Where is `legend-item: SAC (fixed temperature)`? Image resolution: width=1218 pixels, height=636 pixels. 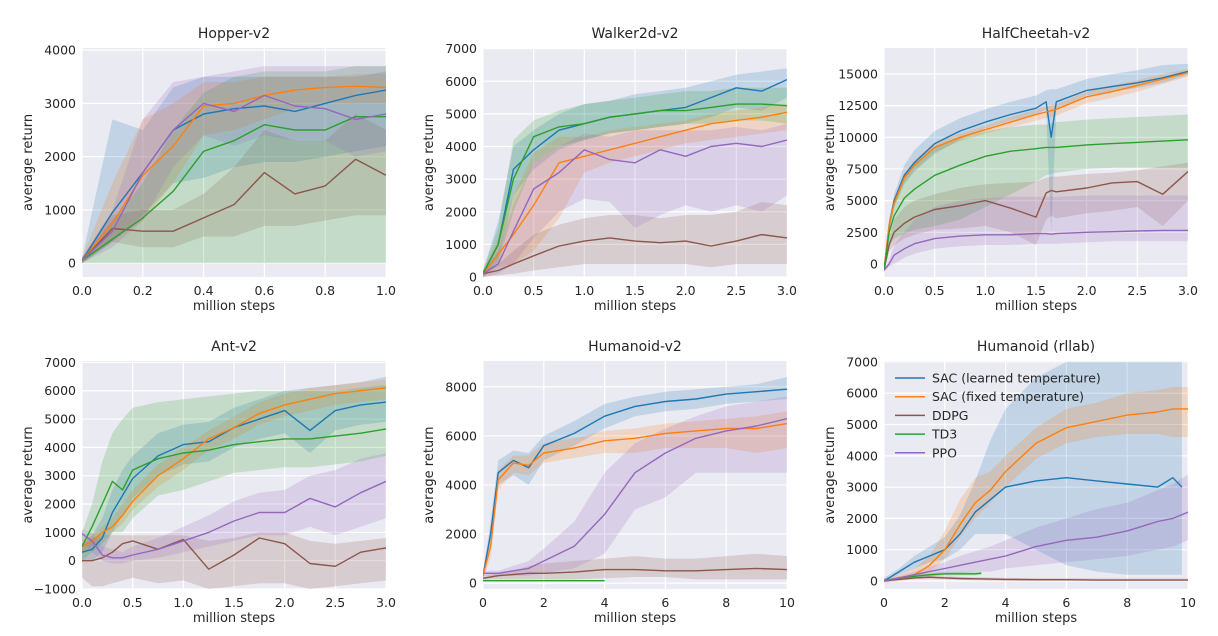
legend-item: SAC (fixed temperature) is located at coordinates (989, 396).